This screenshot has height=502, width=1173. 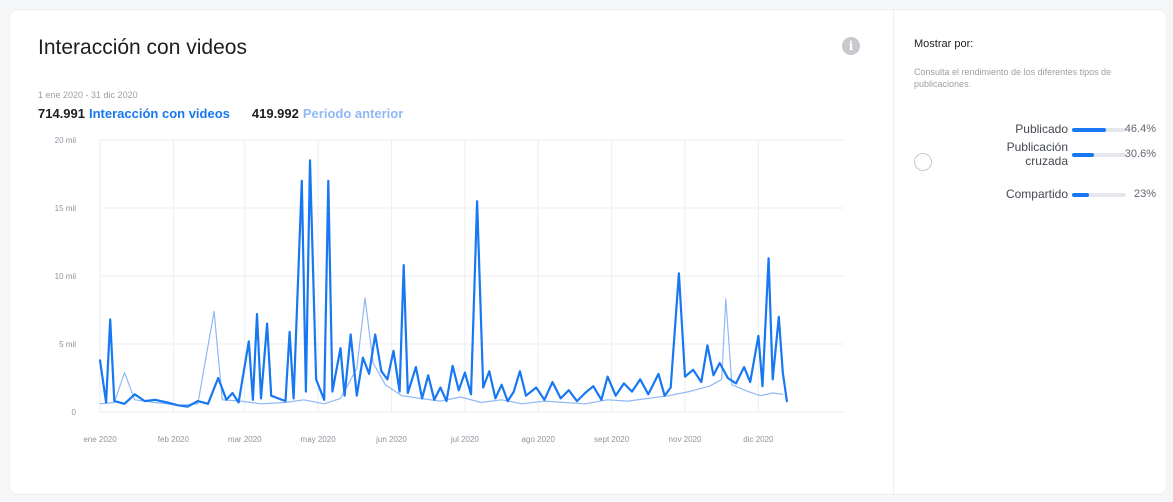 I want to click on x-tick-label: mar 2020, so click(x=245, y=439).